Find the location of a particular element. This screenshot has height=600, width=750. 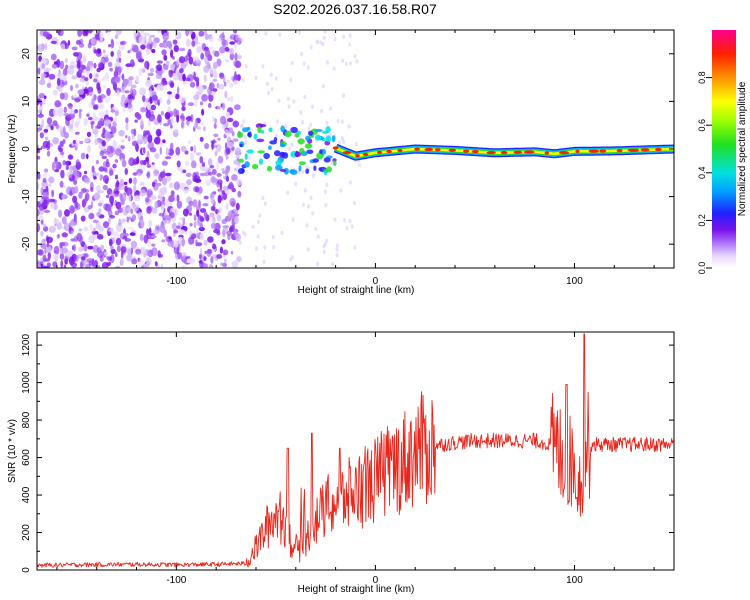

colorbar-tick-label: 0.6 is located at coordinates (702, 125).